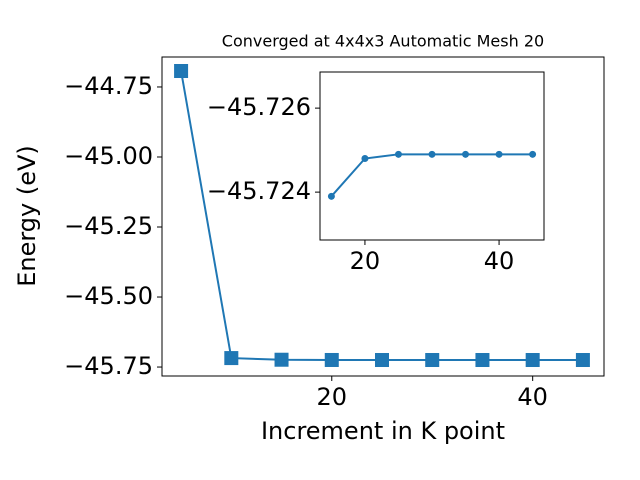  What do you see at coordinates (108, 296) in the screenshot?
I see `y-tick-label: −45.50` at bounding box center [108, 296].